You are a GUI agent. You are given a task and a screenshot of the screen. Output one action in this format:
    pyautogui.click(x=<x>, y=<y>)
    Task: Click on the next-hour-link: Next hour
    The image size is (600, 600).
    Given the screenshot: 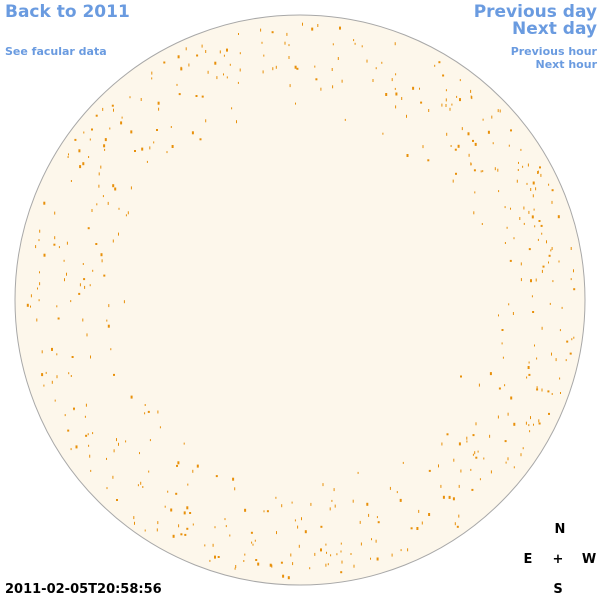 What is the action you would take?
    pyautogui.click(x=566, y=64)
    